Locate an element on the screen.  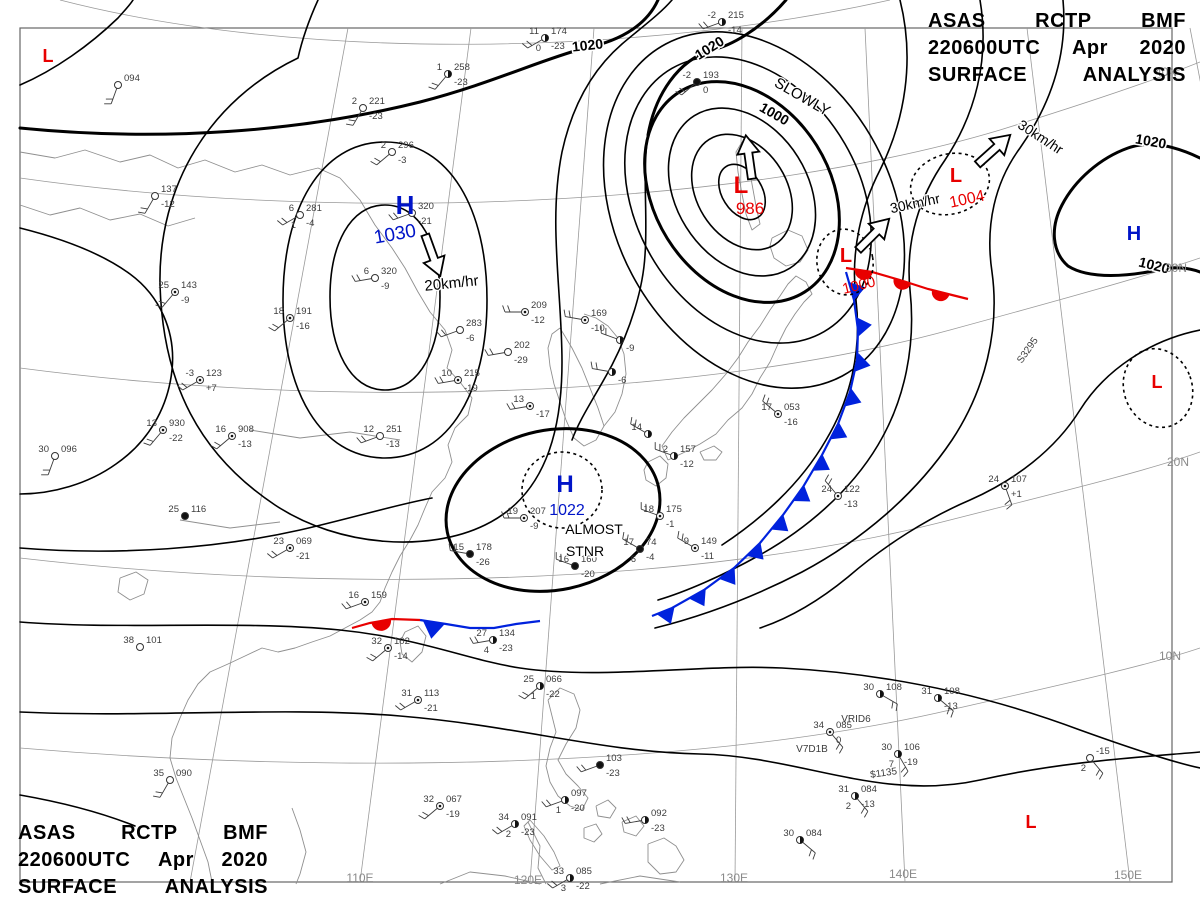
longitude-label: 130E is located at coordinates (734, 878).